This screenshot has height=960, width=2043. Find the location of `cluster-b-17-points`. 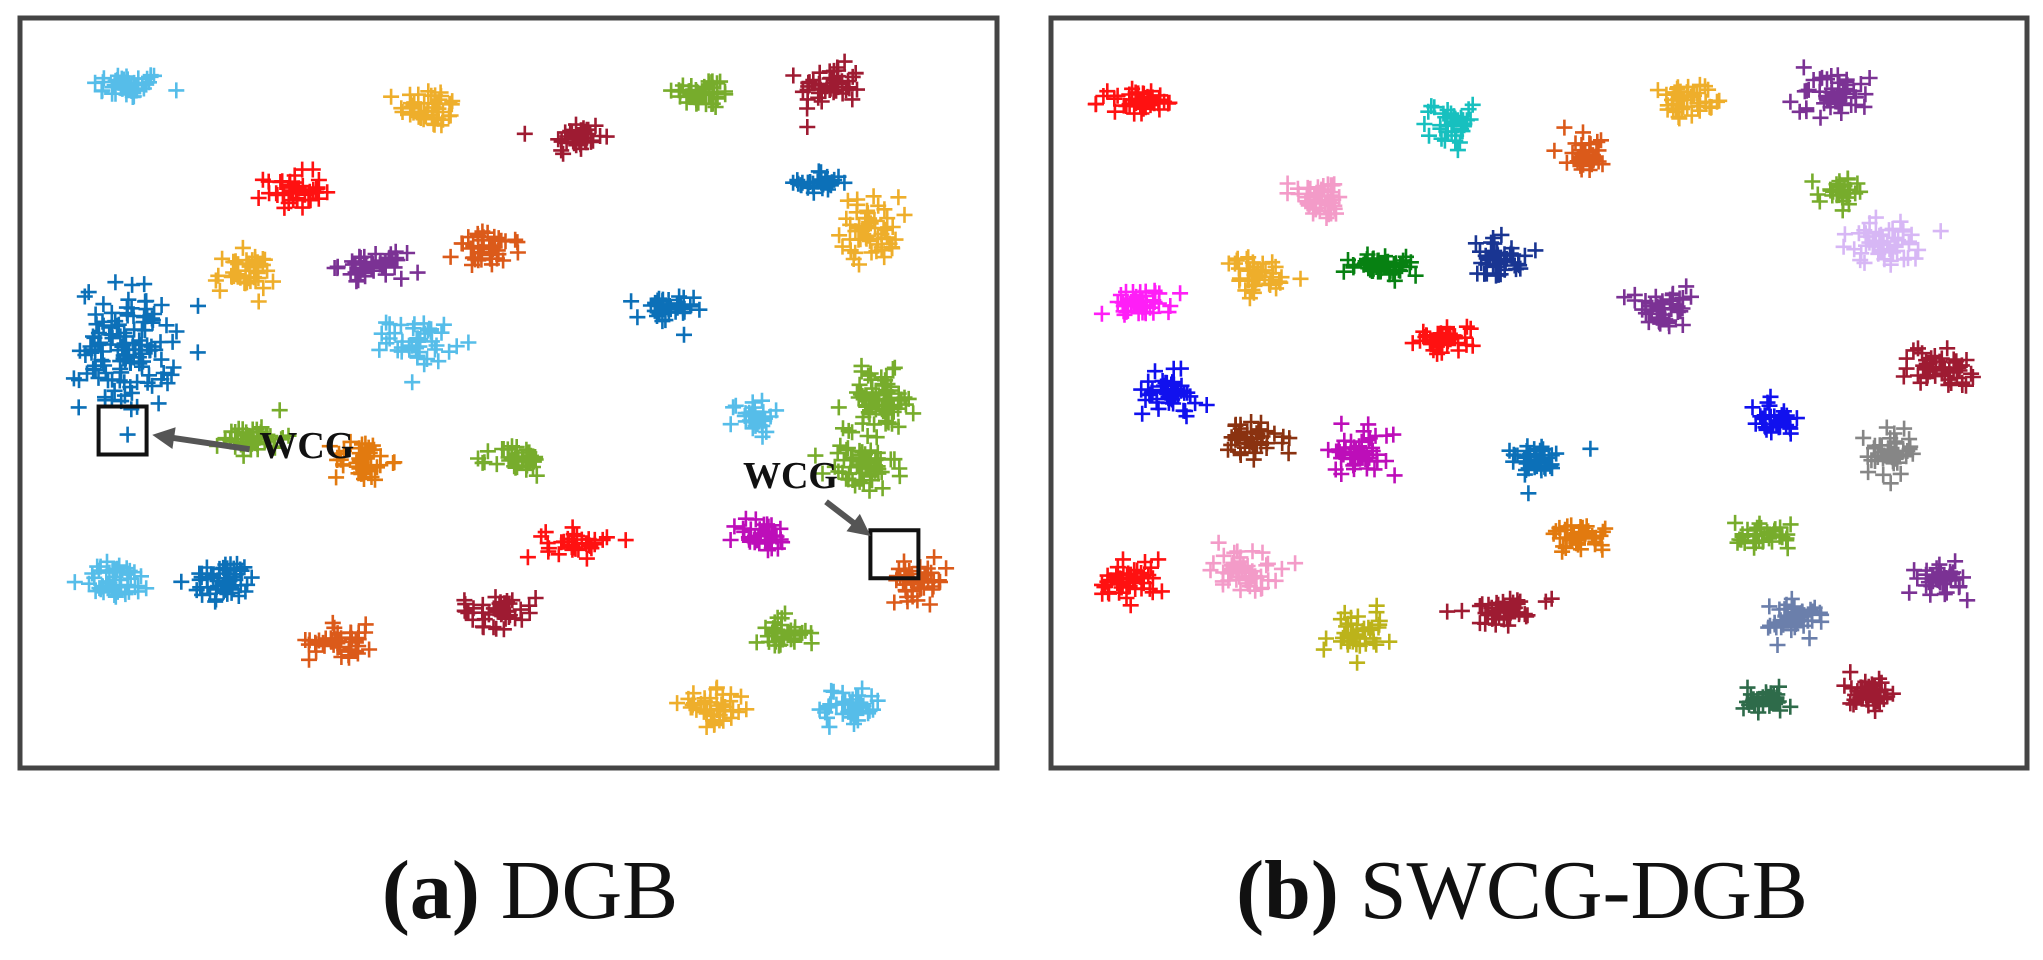

cluster-b-17-points is located at coordinates (1361, 449).